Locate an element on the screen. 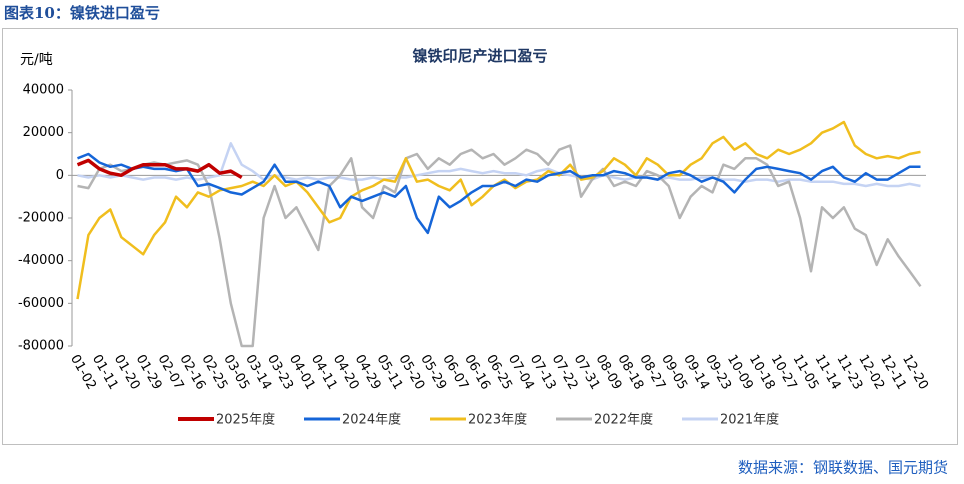 The height and width of the screenshot is (484, 964). source-note: 数据来源：钢联数据、国元期货 is located at coordinates (843, 468).